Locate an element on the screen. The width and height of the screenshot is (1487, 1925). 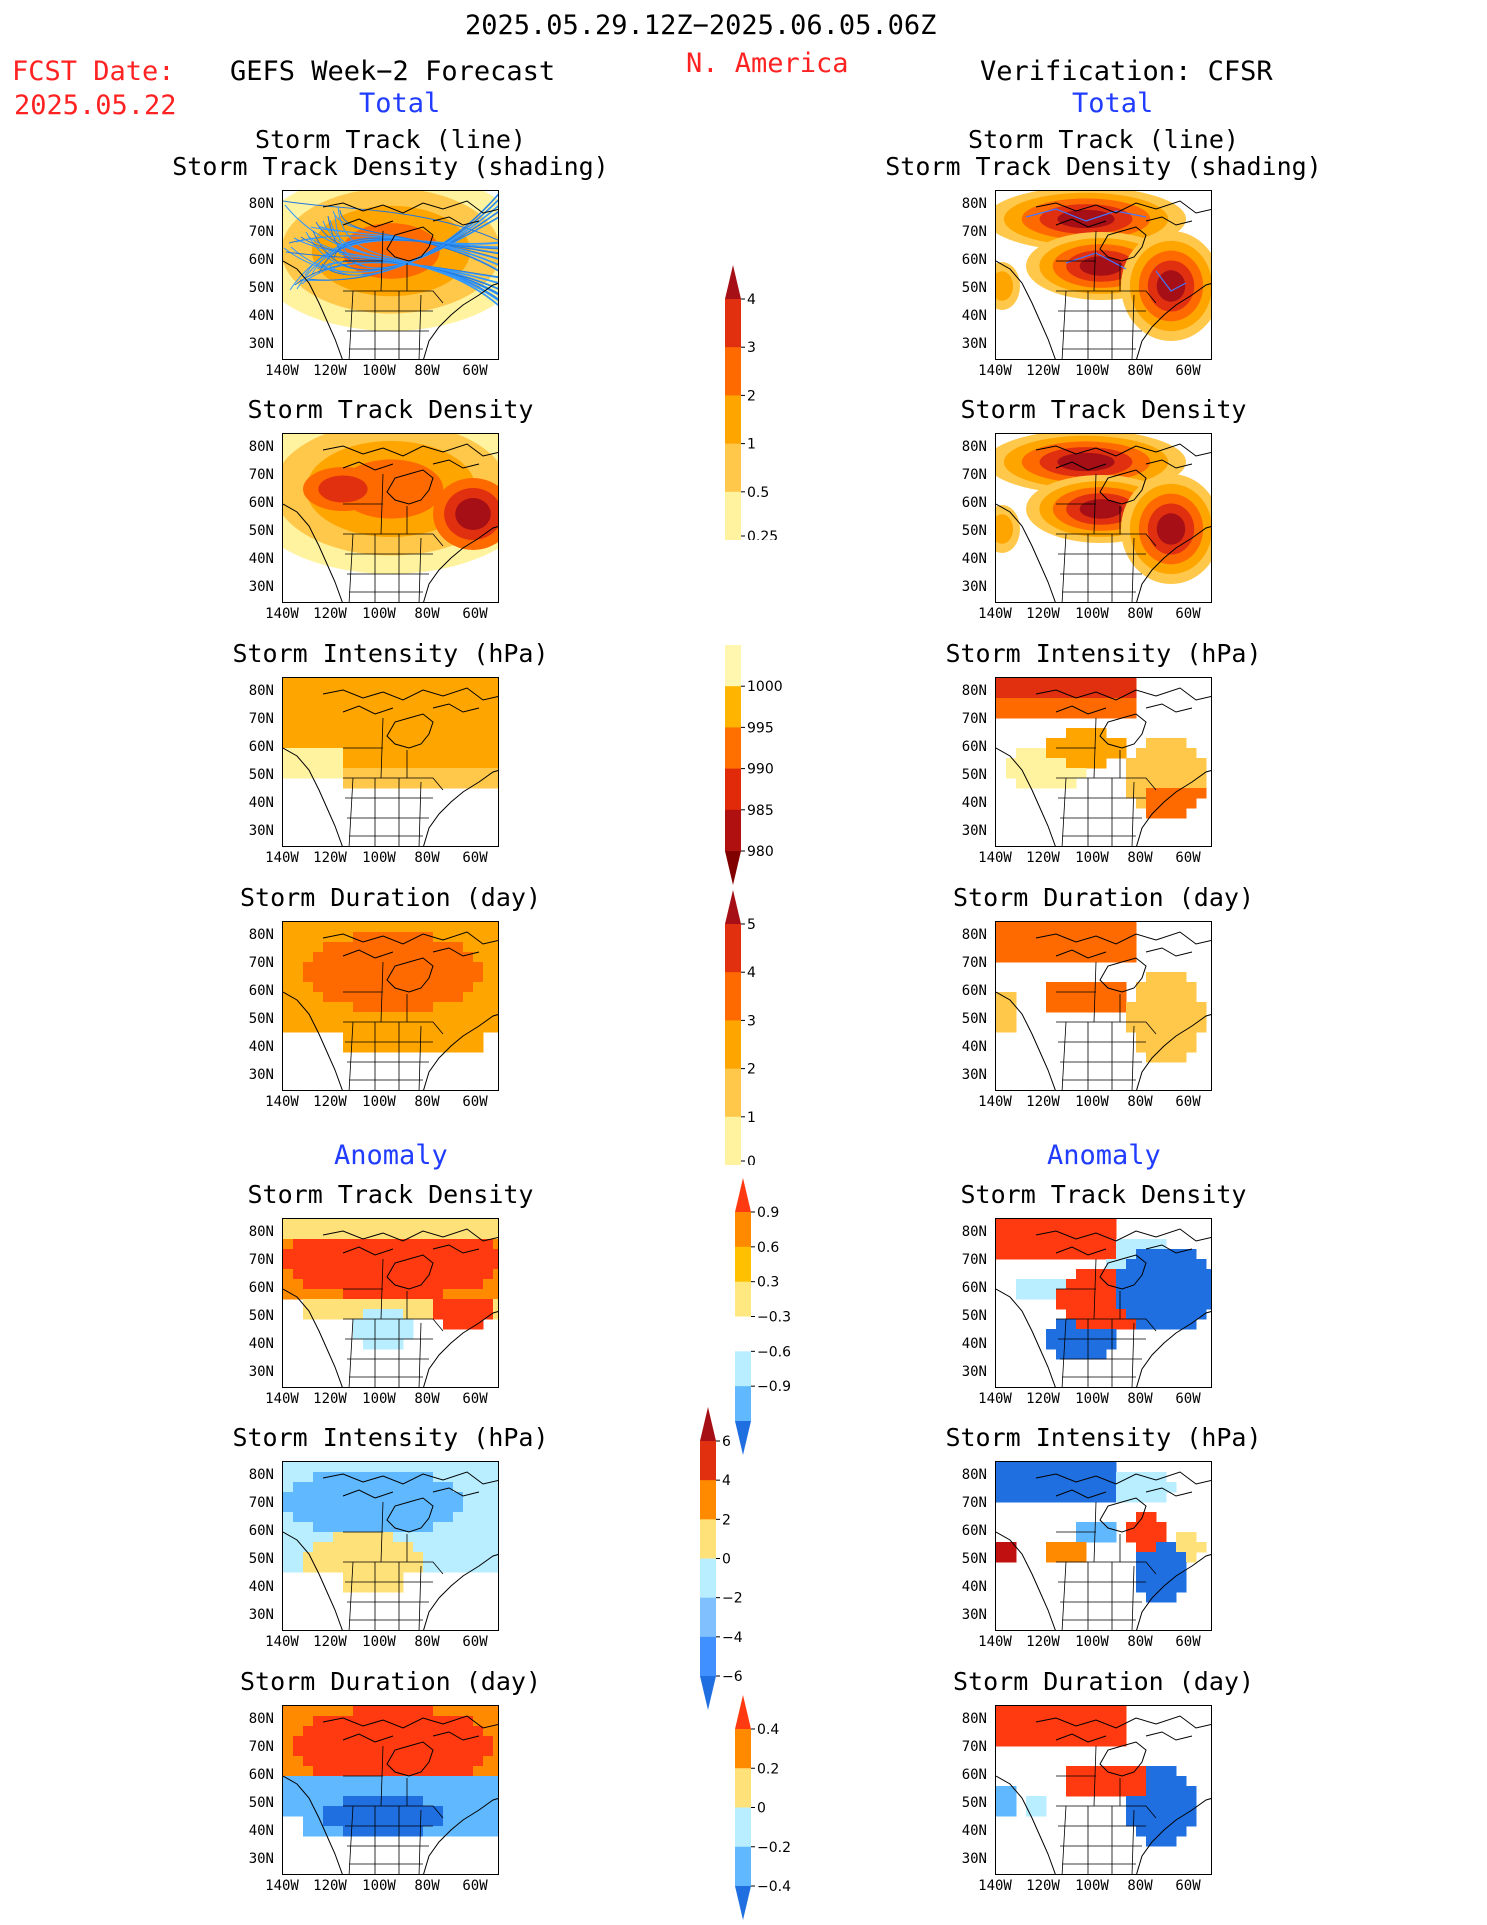
colorbar-density_anom-label: −0.9 is located at coordinates (774, 1387).